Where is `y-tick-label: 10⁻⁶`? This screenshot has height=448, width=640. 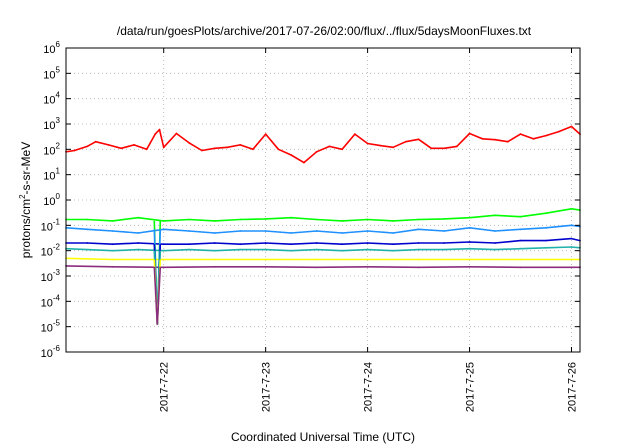 y-tick-label: 10⁻⁶ is located at coordinates (51, 352).